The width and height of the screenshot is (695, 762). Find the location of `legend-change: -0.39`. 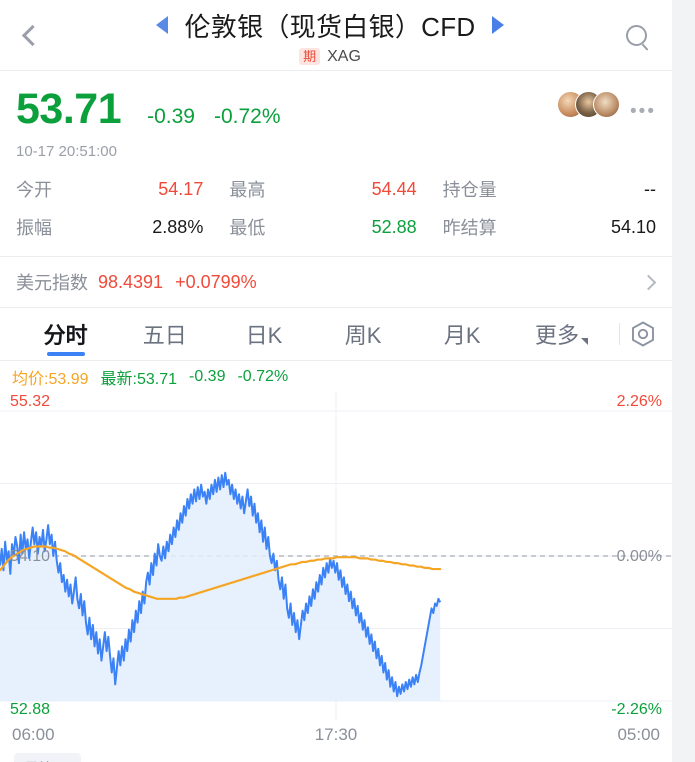

legend-change: -0.39 is located at coordinates (207, 376).